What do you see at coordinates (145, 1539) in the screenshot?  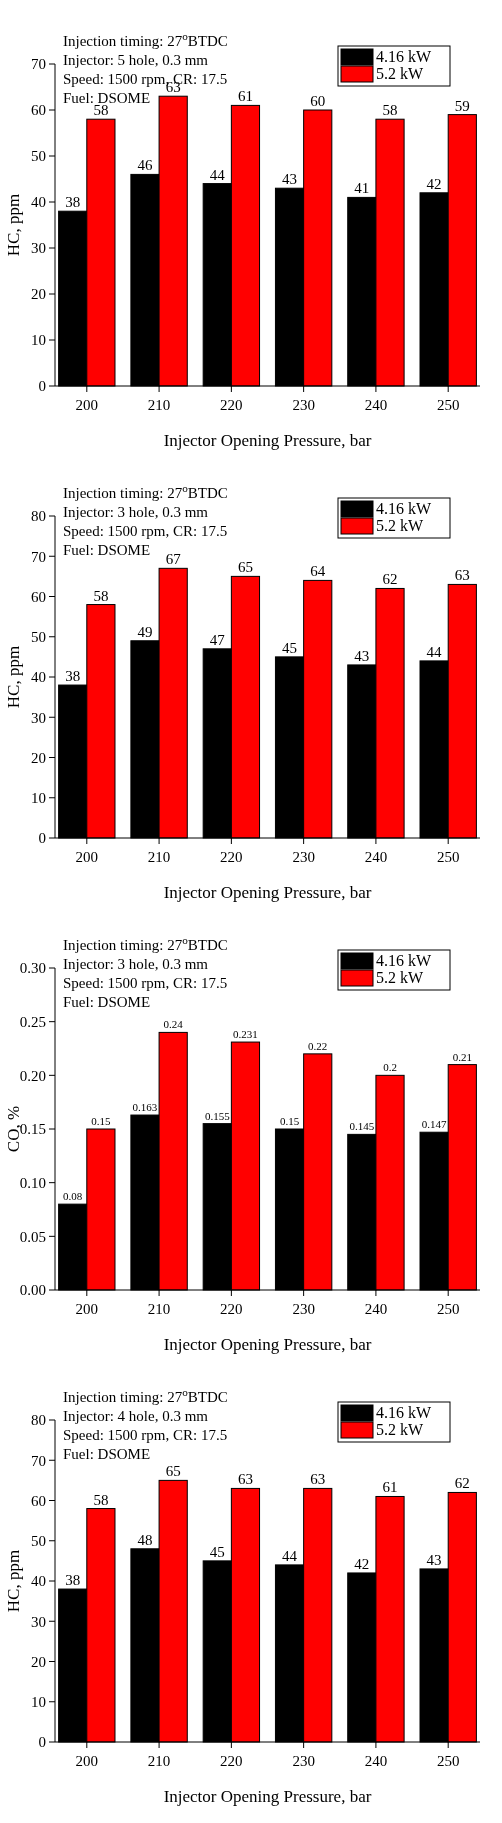 I see `data-label: 48` at bounding box center [145, 1539].